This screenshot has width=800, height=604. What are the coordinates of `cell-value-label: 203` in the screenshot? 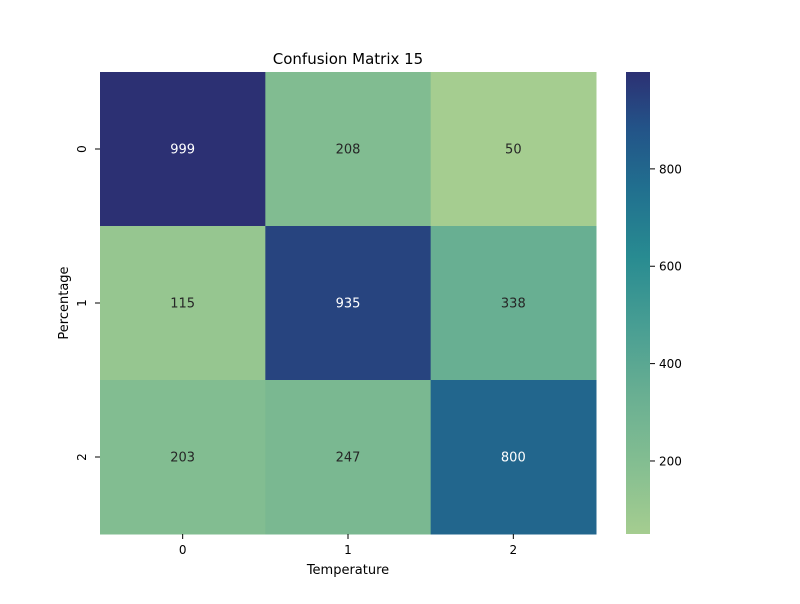 It's located at (182, 458).